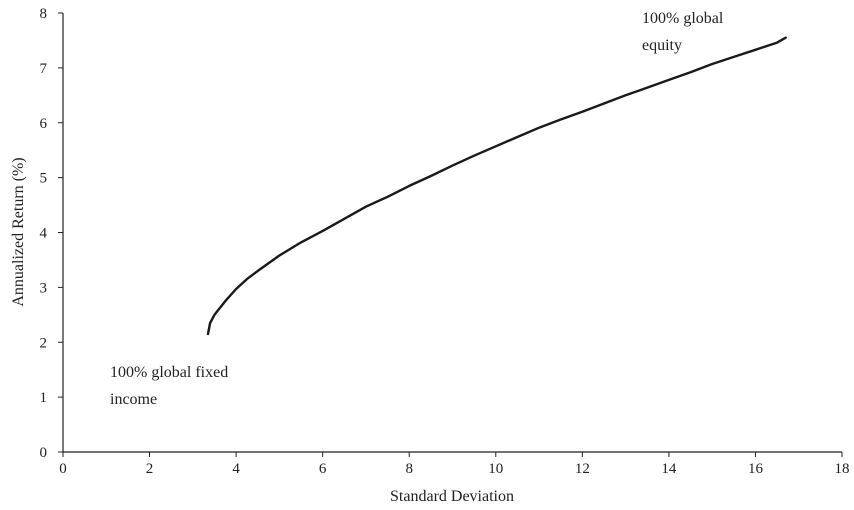  What do you see at coordinates (44, 14) in the screenshot?
I see `y-tick-label: 8` at bounding box center [44, 14].